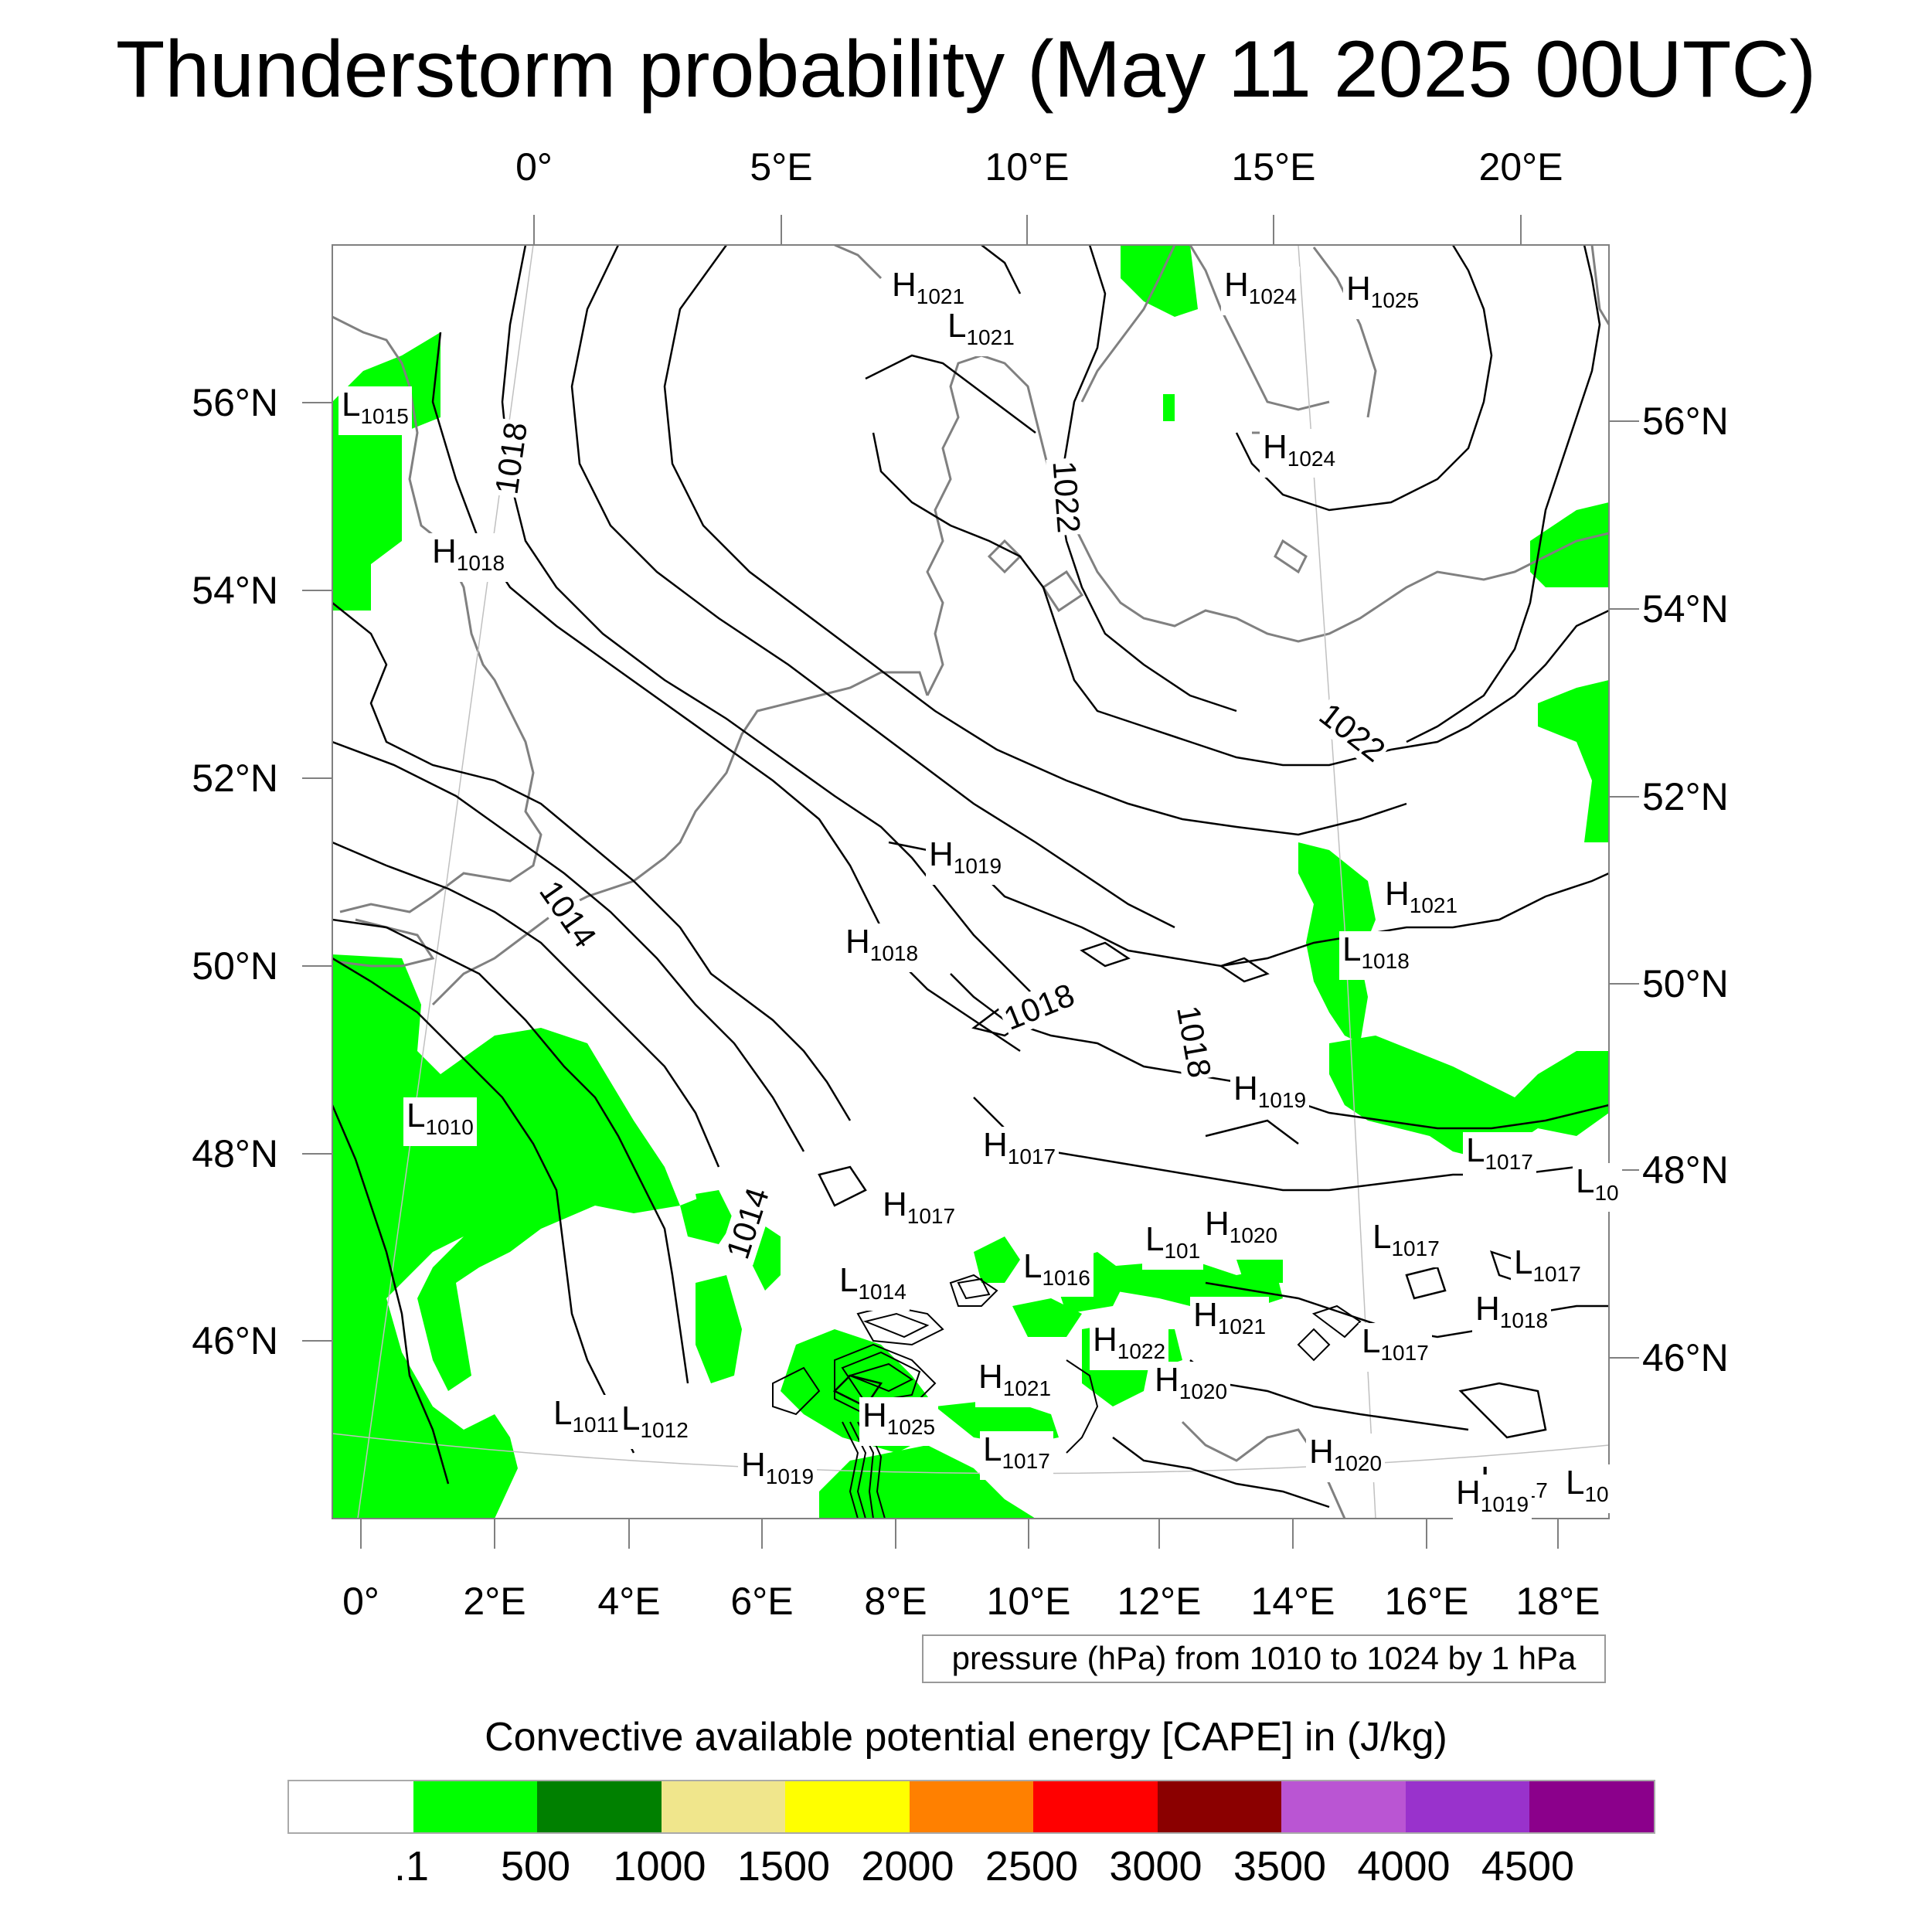 The width and height of the screenshot is (1932, 1932). What do you see at coordinates (235, 779) in the screenshot?
I see `left-lat-label: 52°N` at bounding box center [235, 779].